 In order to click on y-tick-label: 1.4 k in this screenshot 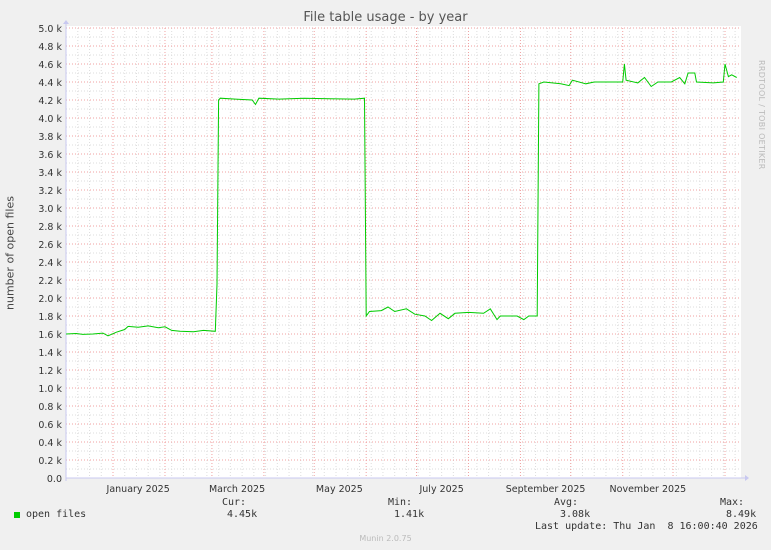, I will do `click(50, 353)`.